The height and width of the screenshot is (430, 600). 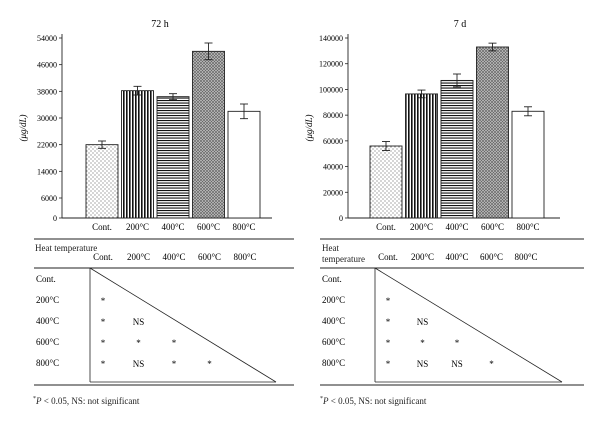 What do you see at coordinates (331, 64) in the screenshot?
I see `y-tick-label: 120000` at bounding box center [331, 64].